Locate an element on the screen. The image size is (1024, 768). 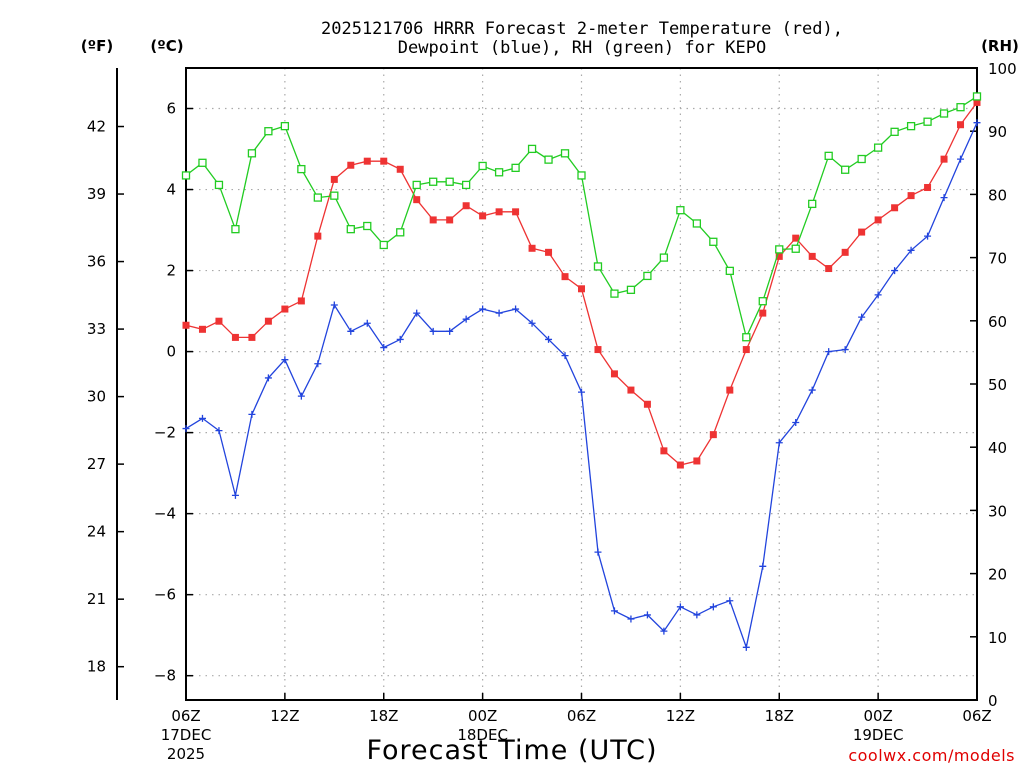
fahrenheit-tick-label: 21 is located at coordinates (96, 599).